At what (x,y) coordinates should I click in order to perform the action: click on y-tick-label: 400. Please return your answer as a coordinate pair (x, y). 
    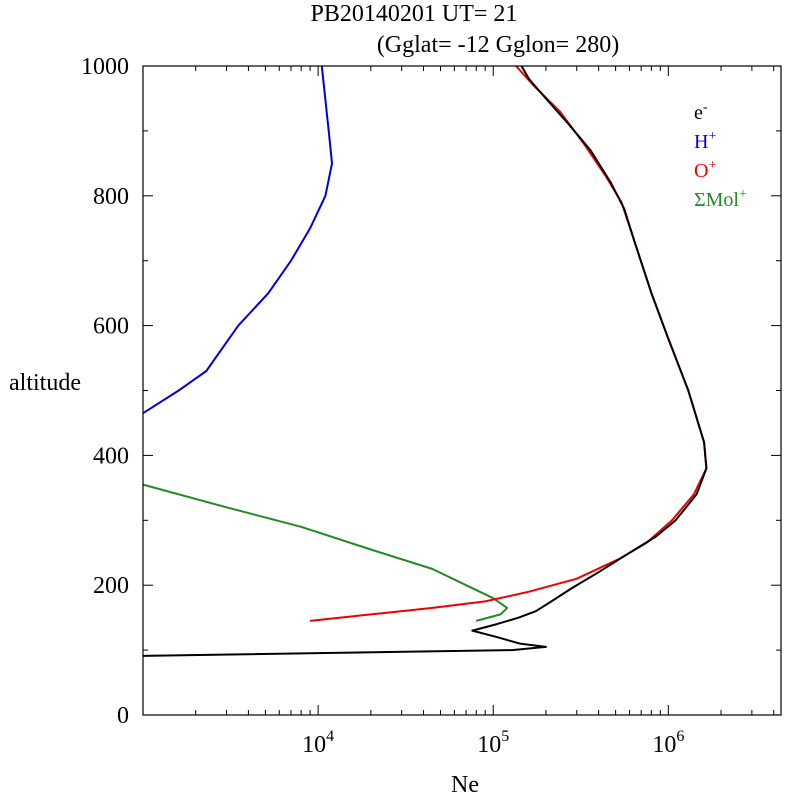
    Looking at the image, I should click on (111, 456).